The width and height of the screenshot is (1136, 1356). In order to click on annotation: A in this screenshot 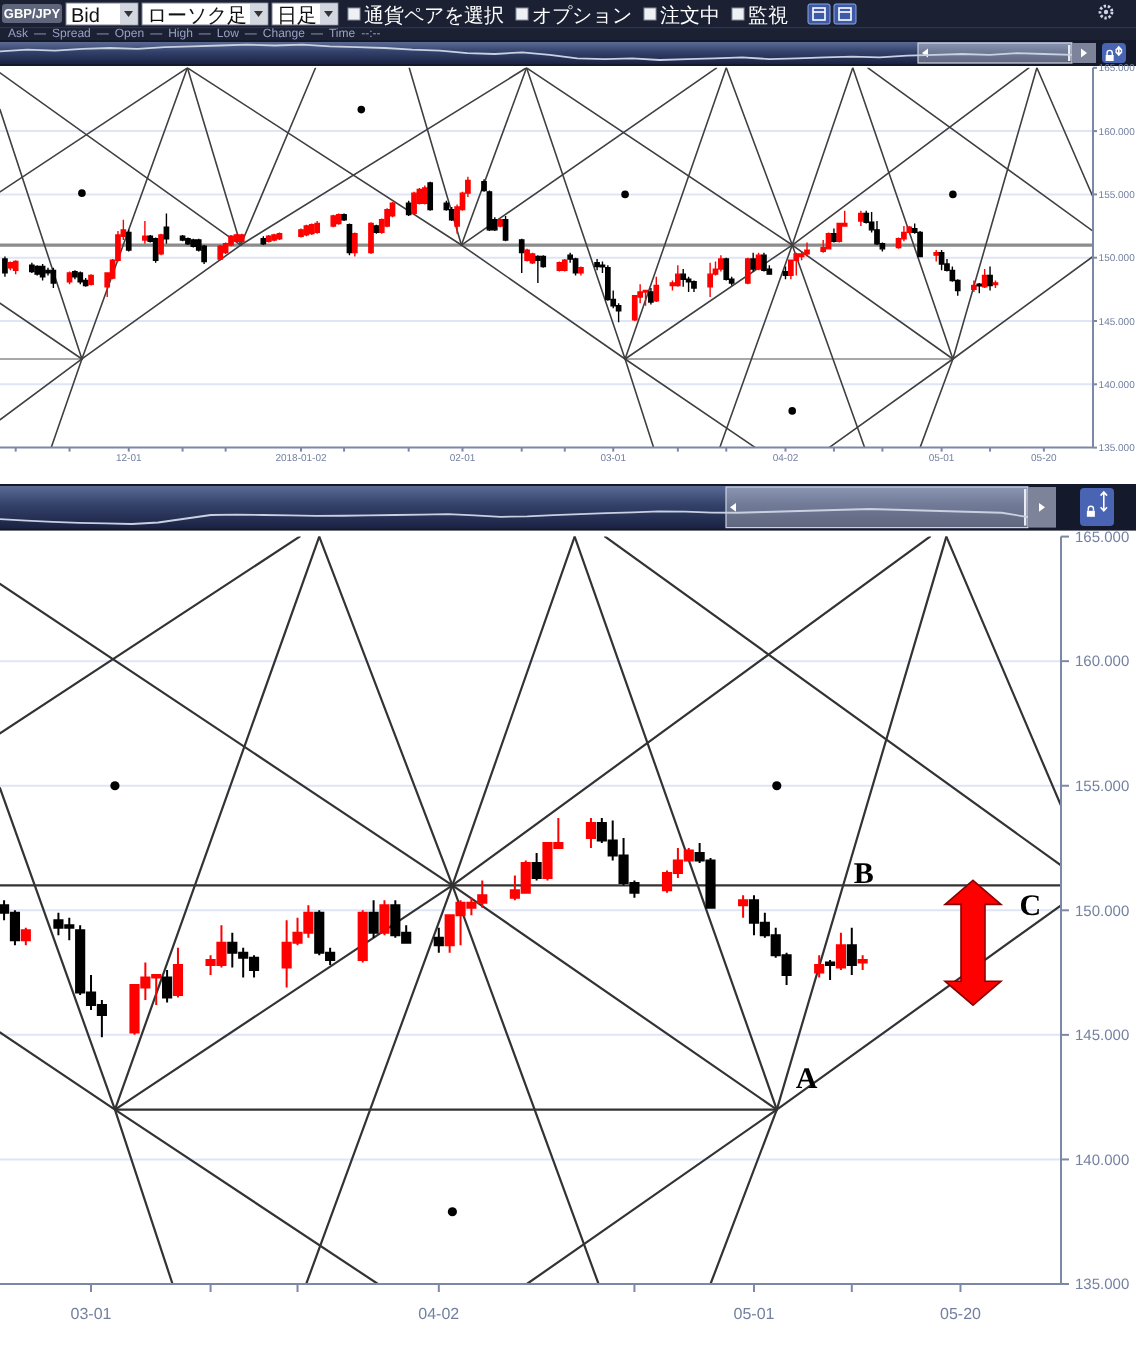, I will do `click(806, 1079)`.